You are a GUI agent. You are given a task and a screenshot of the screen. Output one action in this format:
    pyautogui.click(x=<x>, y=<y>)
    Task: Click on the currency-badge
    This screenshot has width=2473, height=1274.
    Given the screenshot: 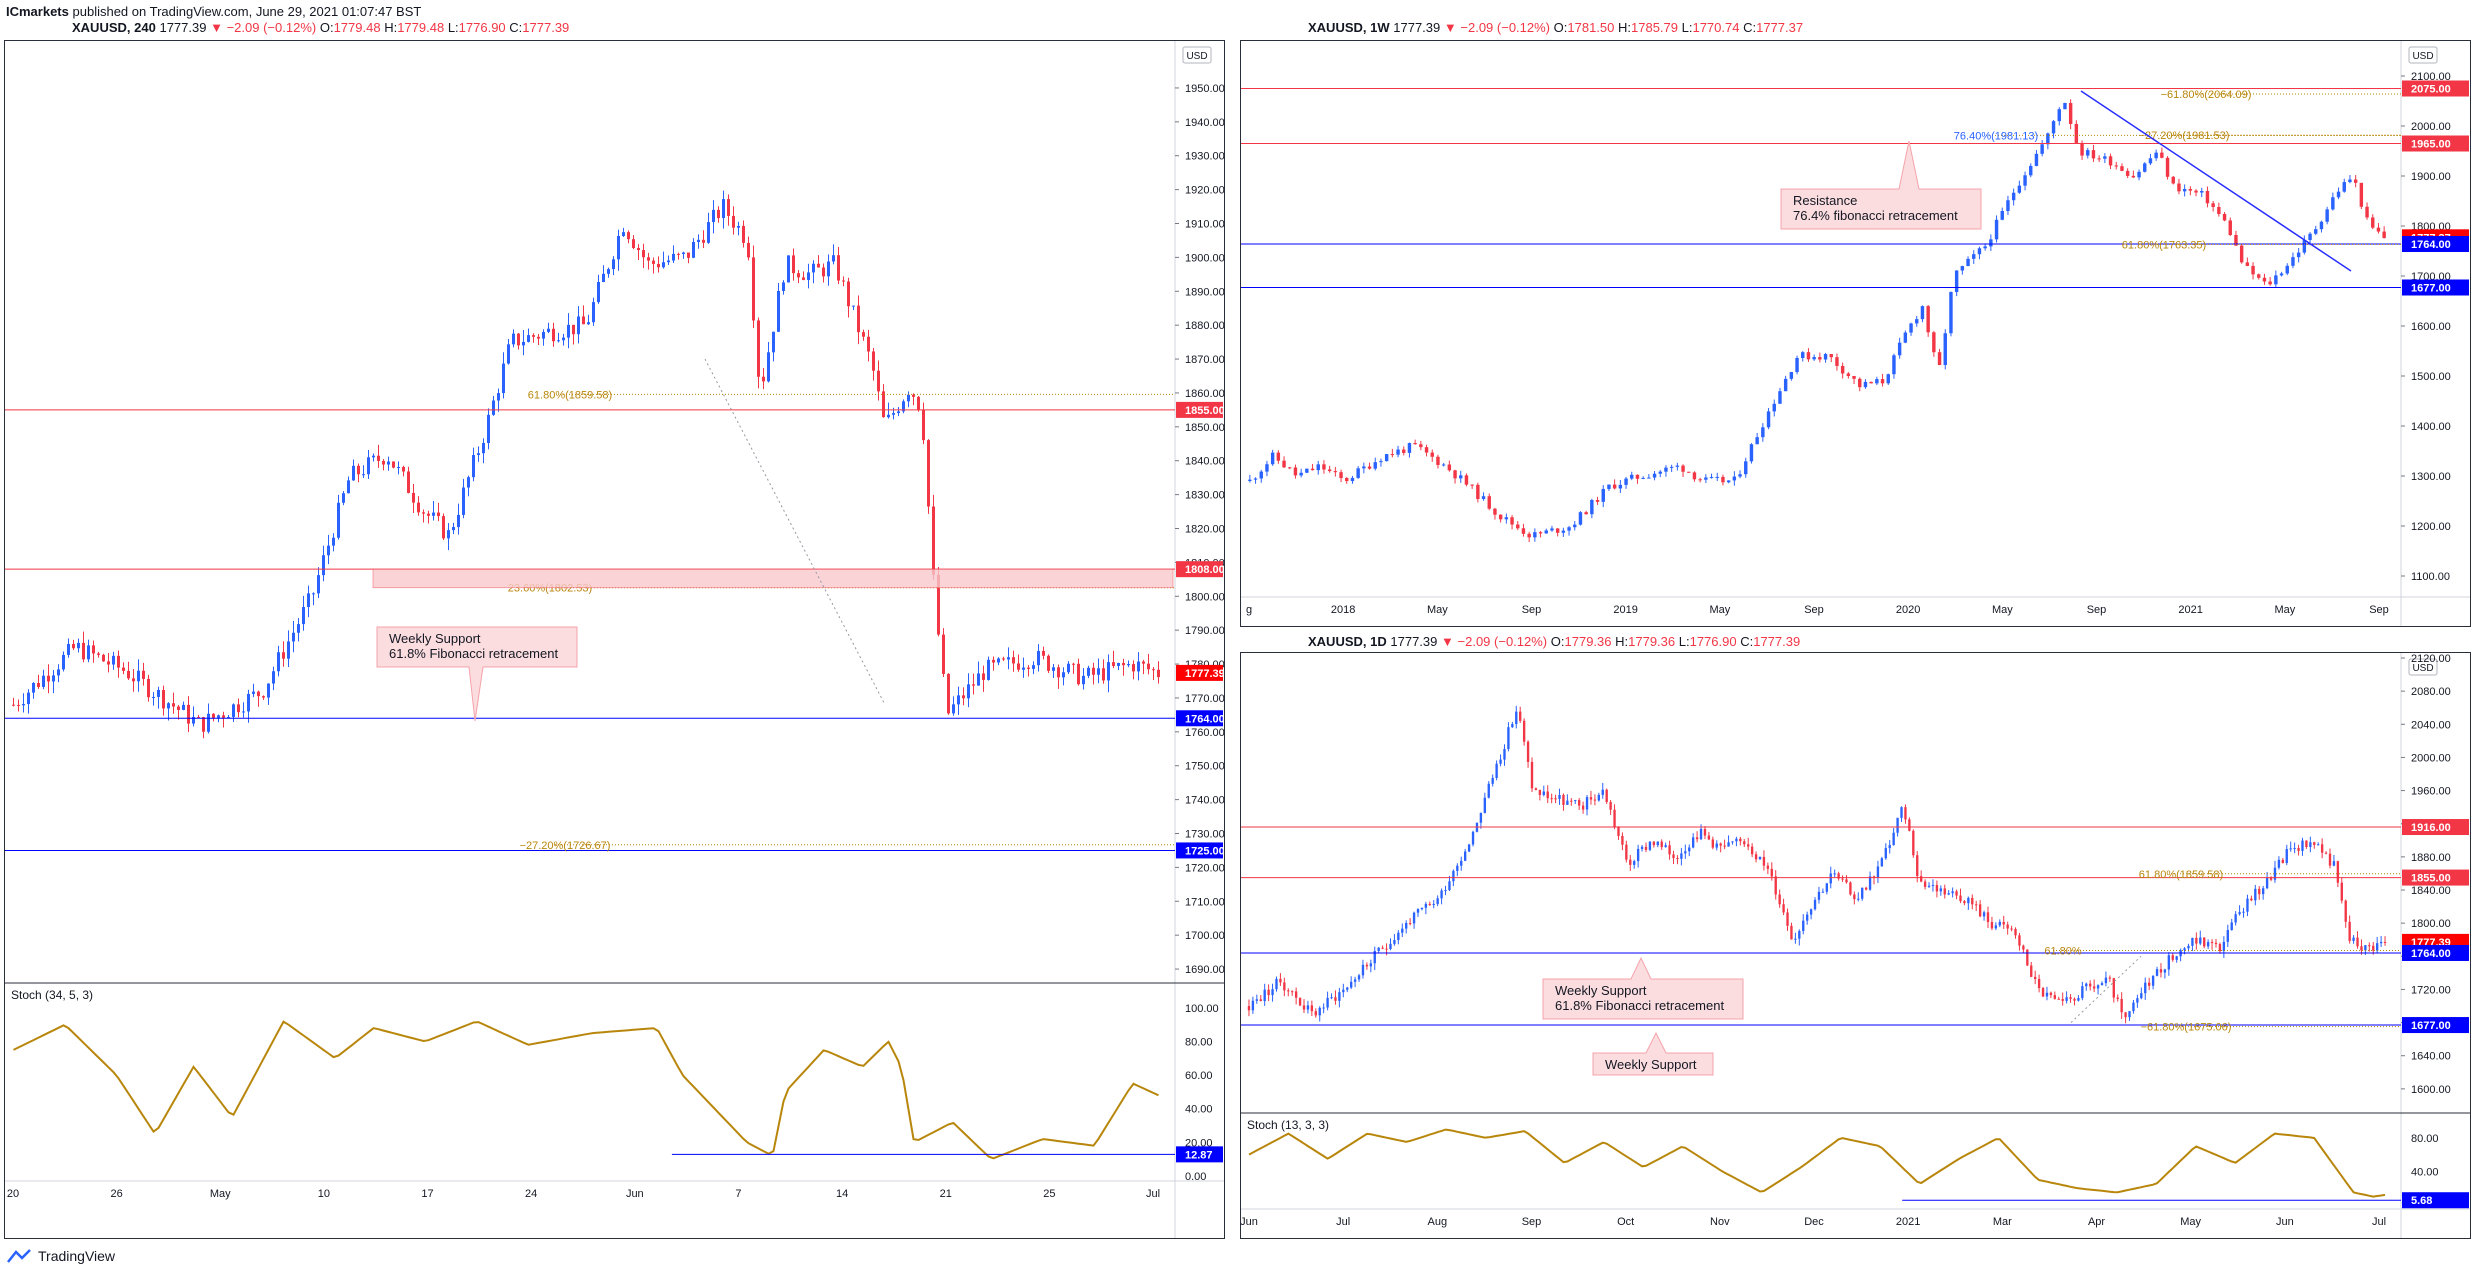 What is the action you would take?
    pyautogui.click(x=2423, y=667)
    